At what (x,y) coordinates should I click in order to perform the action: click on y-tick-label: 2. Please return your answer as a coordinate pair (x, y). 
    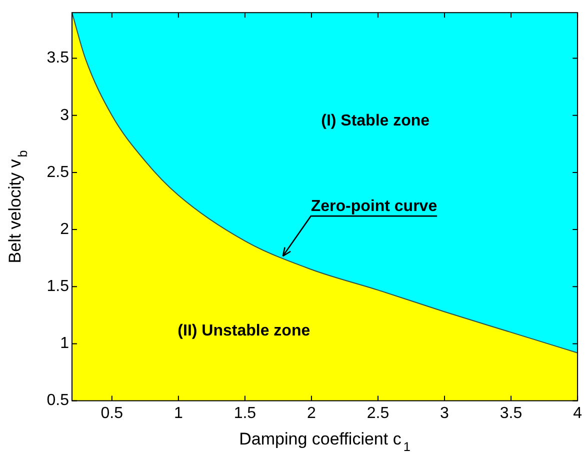
    Looking at the image, I should click on (65, 229).